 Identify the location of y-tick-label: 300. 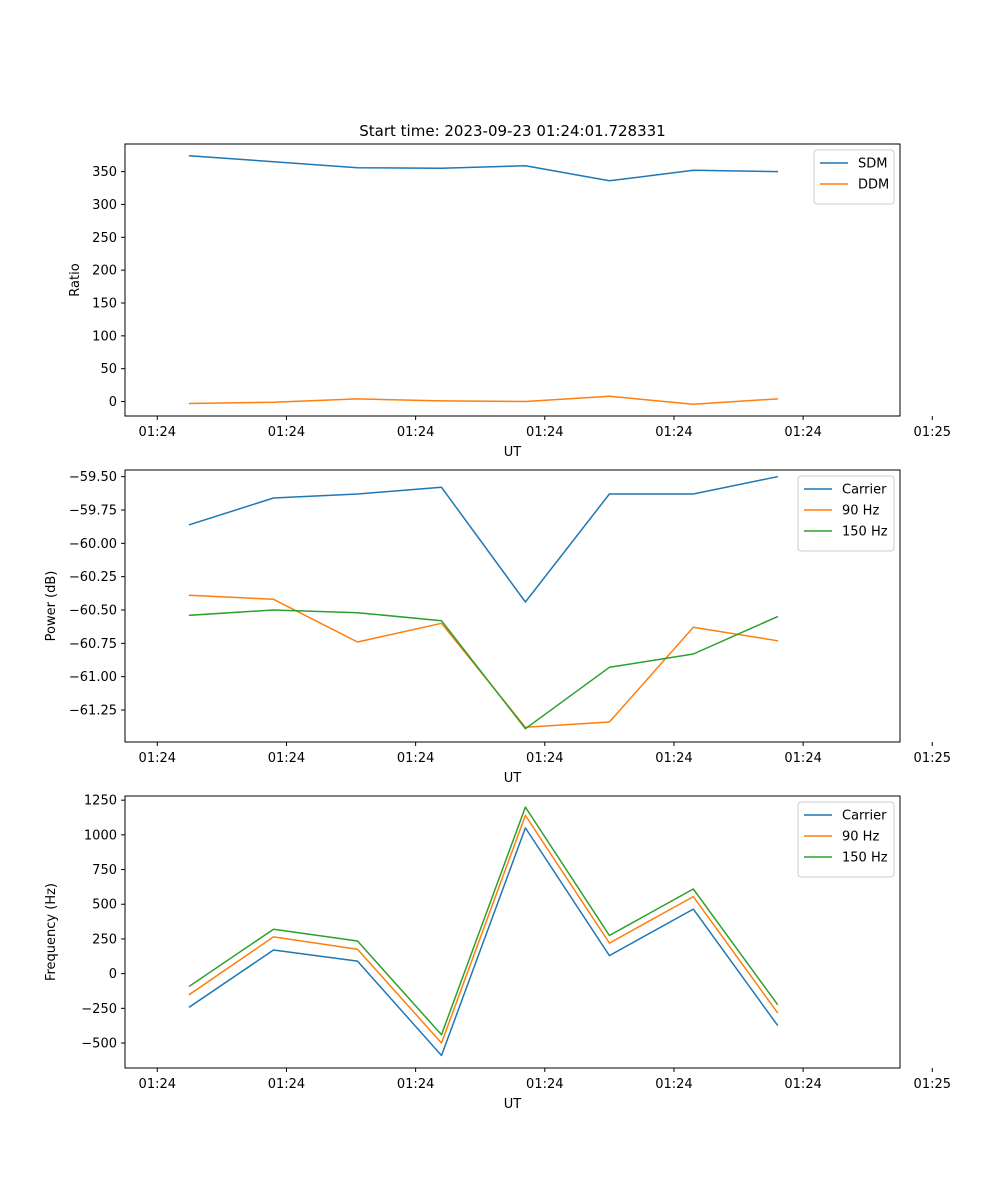
(104, 205).